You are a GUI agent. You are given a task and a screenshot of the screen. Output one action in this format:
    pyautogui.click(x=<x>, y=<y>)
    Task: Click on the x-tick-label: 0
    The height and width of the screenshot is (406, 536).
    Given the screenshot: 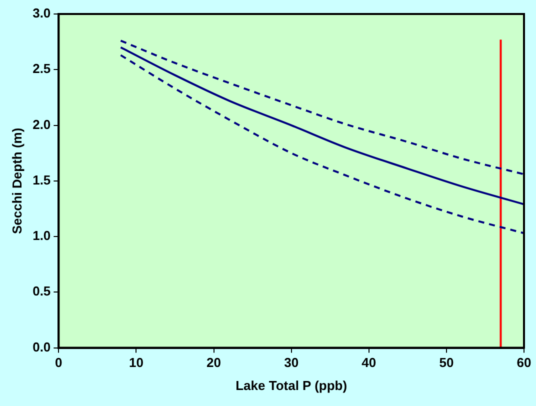 What is the action you would take?
    pyautogui.click(x=58, y=362)
    